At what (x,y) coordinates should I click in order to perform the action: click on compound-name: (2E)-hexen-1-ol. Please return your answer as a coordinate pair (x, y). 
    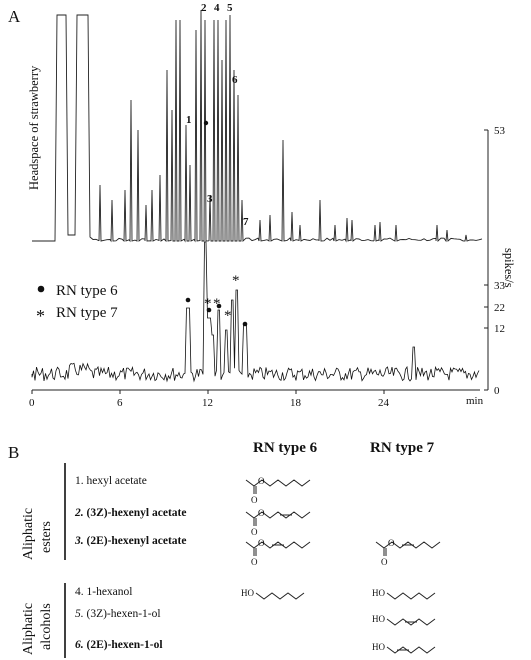
    Looking at the image, I should click on (125, 645).